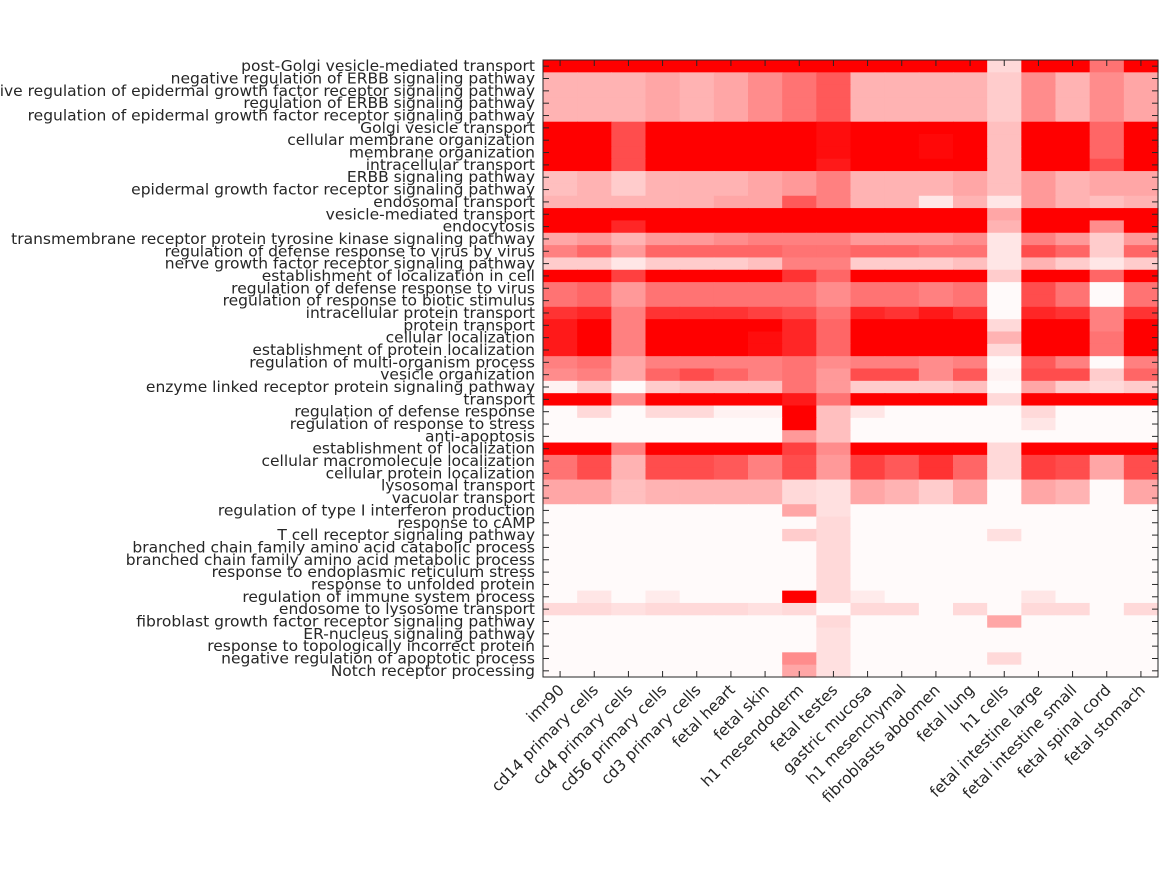  I want to click on row-label: response to unfolded protein, so click(423, 584).